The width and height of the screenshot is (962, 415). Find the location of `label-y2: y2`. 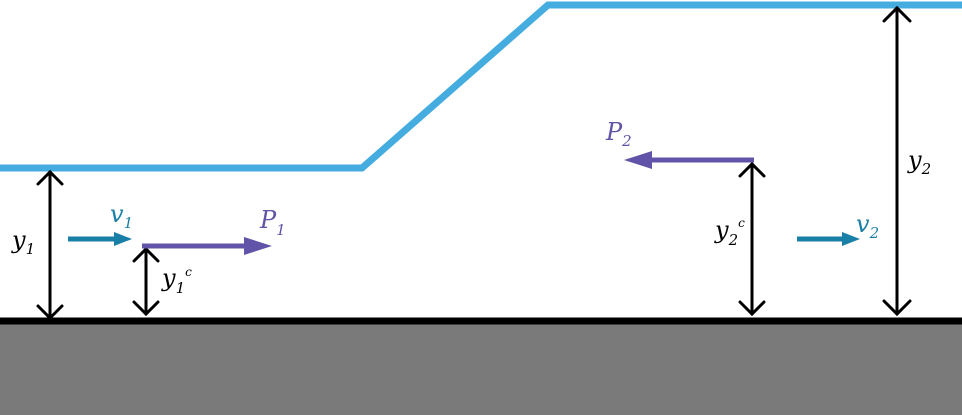

label-y2: y2 is located at coordinates (919, 162).